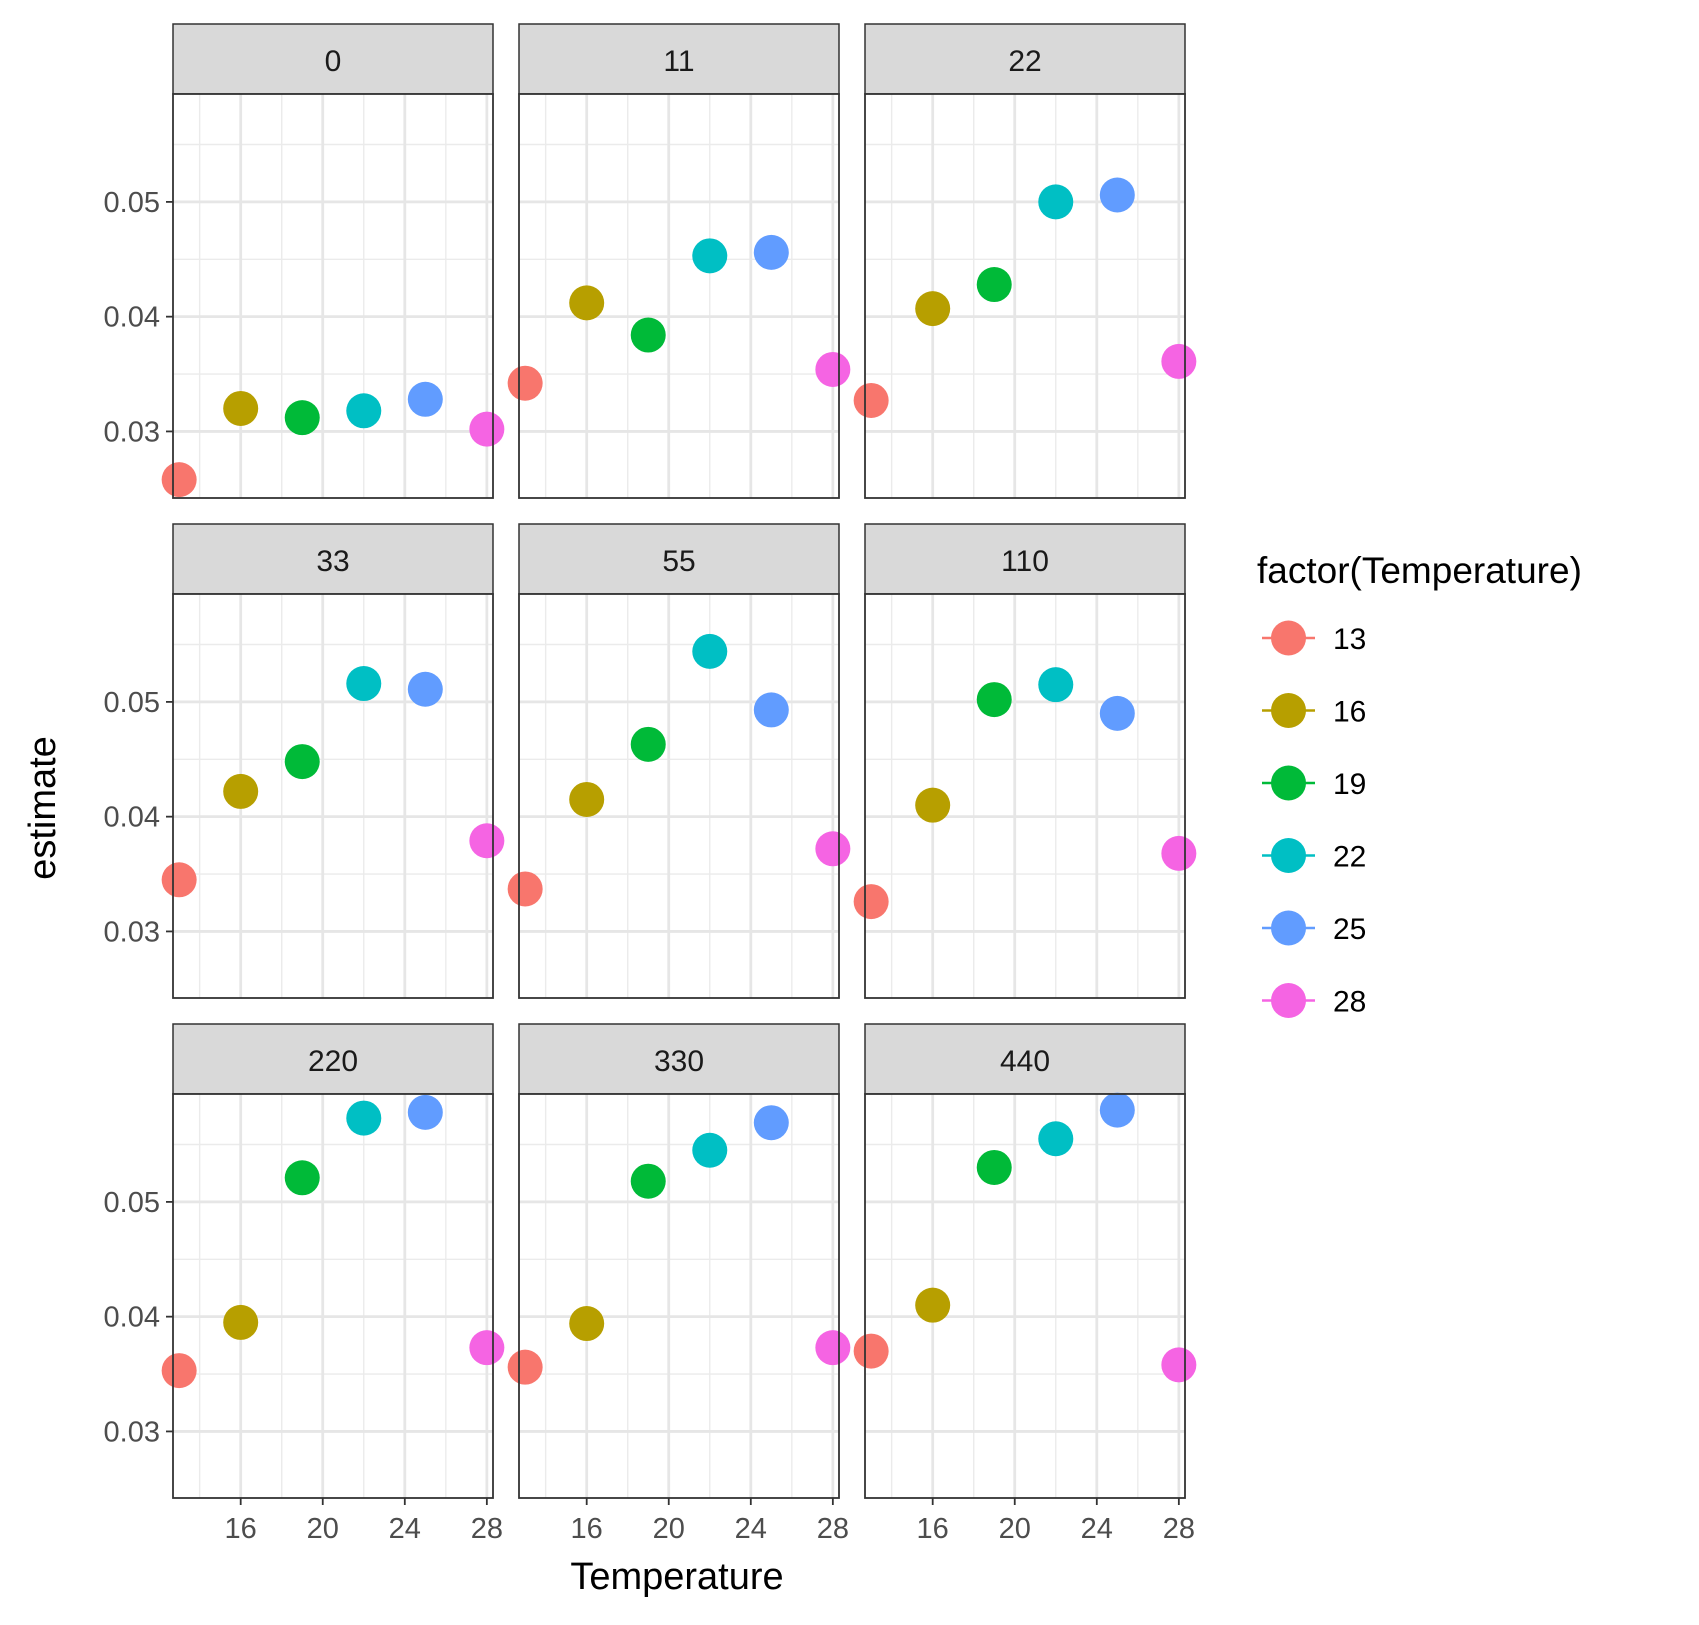 The width and height of the screenshot is (1699, 1625). Describe the element at coordinates (132, 703) in the screenshot. I see `y-tick-label: 0.05` at that location.